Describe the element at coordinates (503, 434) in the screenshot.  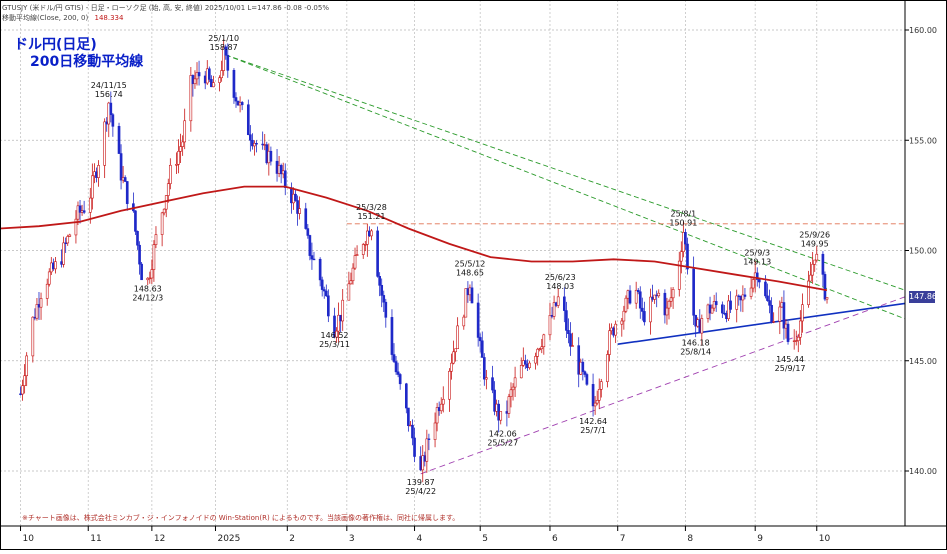
I see `annotation-price: 142.06` at that location.